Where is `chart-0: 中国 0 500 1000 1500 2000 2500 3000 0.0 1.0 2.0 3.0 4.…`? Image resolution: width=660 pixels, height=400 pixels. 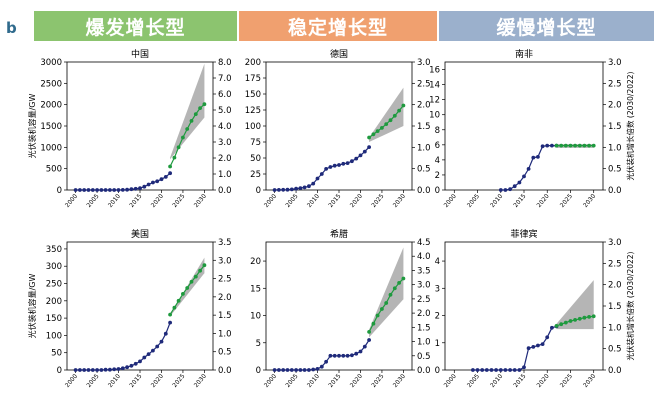
chart-0: 中国 0 500 1000 1500 2000 2500 3000 0.0 1.0 2.0 3.0 4.… is located at coordinates (129, 128).